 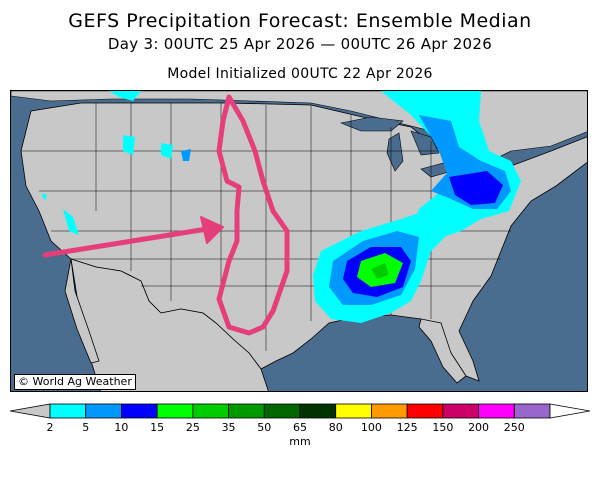 I want to click on legend-tick: 100, so click(x=371, y=427).